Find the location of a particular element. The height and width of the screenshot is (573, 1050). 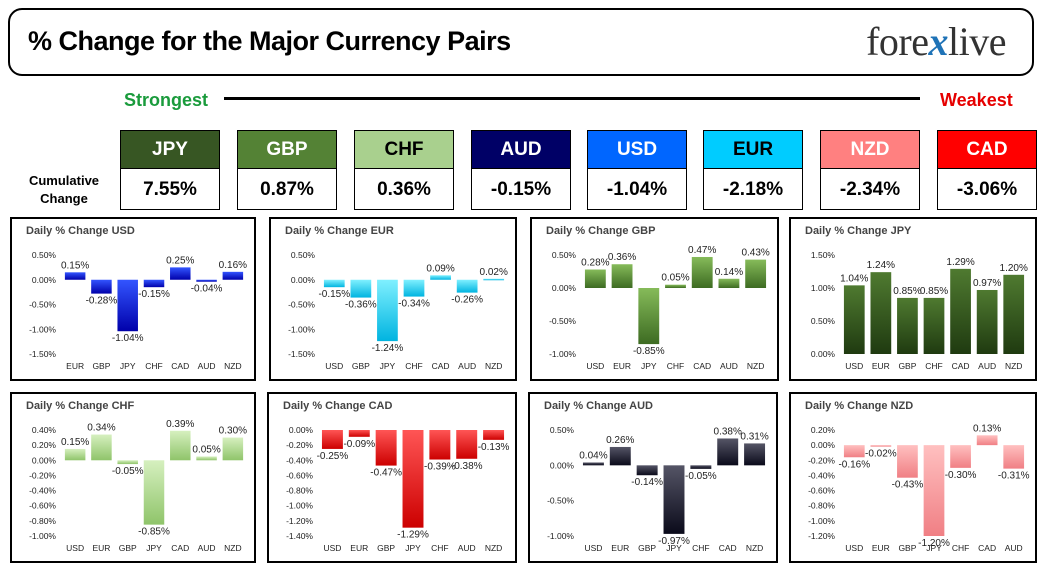

data-label: -0.34% is located at coordinates (414, 304).